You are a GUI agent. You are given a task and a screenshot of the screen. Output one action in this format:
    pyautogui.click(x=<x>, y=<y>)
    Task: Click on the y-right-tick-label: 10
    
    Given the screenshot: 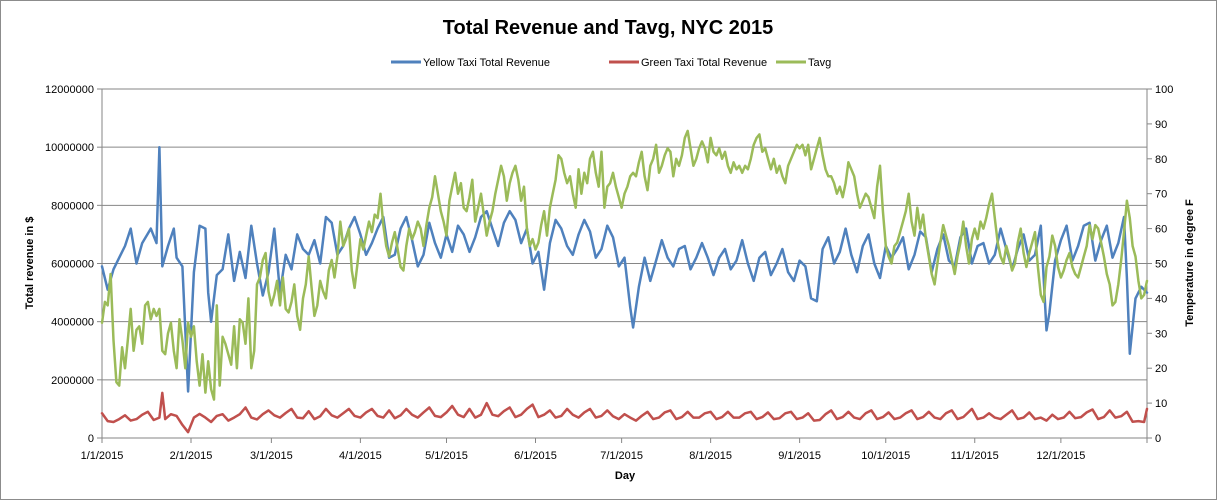 What is the action you would take?
    pyautogui.click(x=1161, y=404)
    